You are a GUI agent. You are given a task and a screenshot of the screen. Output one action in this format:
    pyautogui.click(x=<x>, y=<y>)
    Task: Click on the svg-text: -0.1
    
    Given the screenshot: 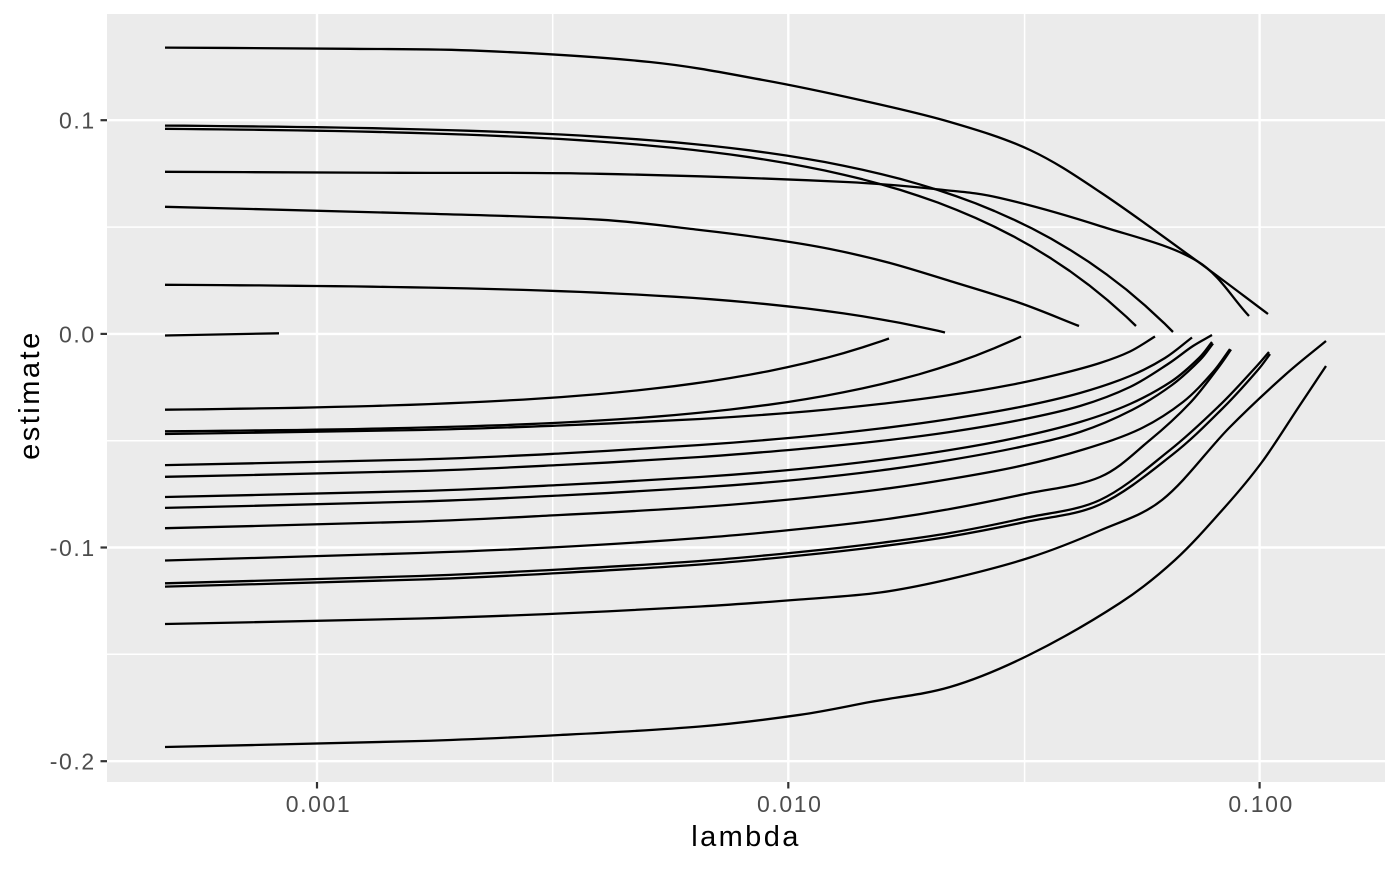 What is the action you would take?
    pyautogui.click(x=73, y=548)
    